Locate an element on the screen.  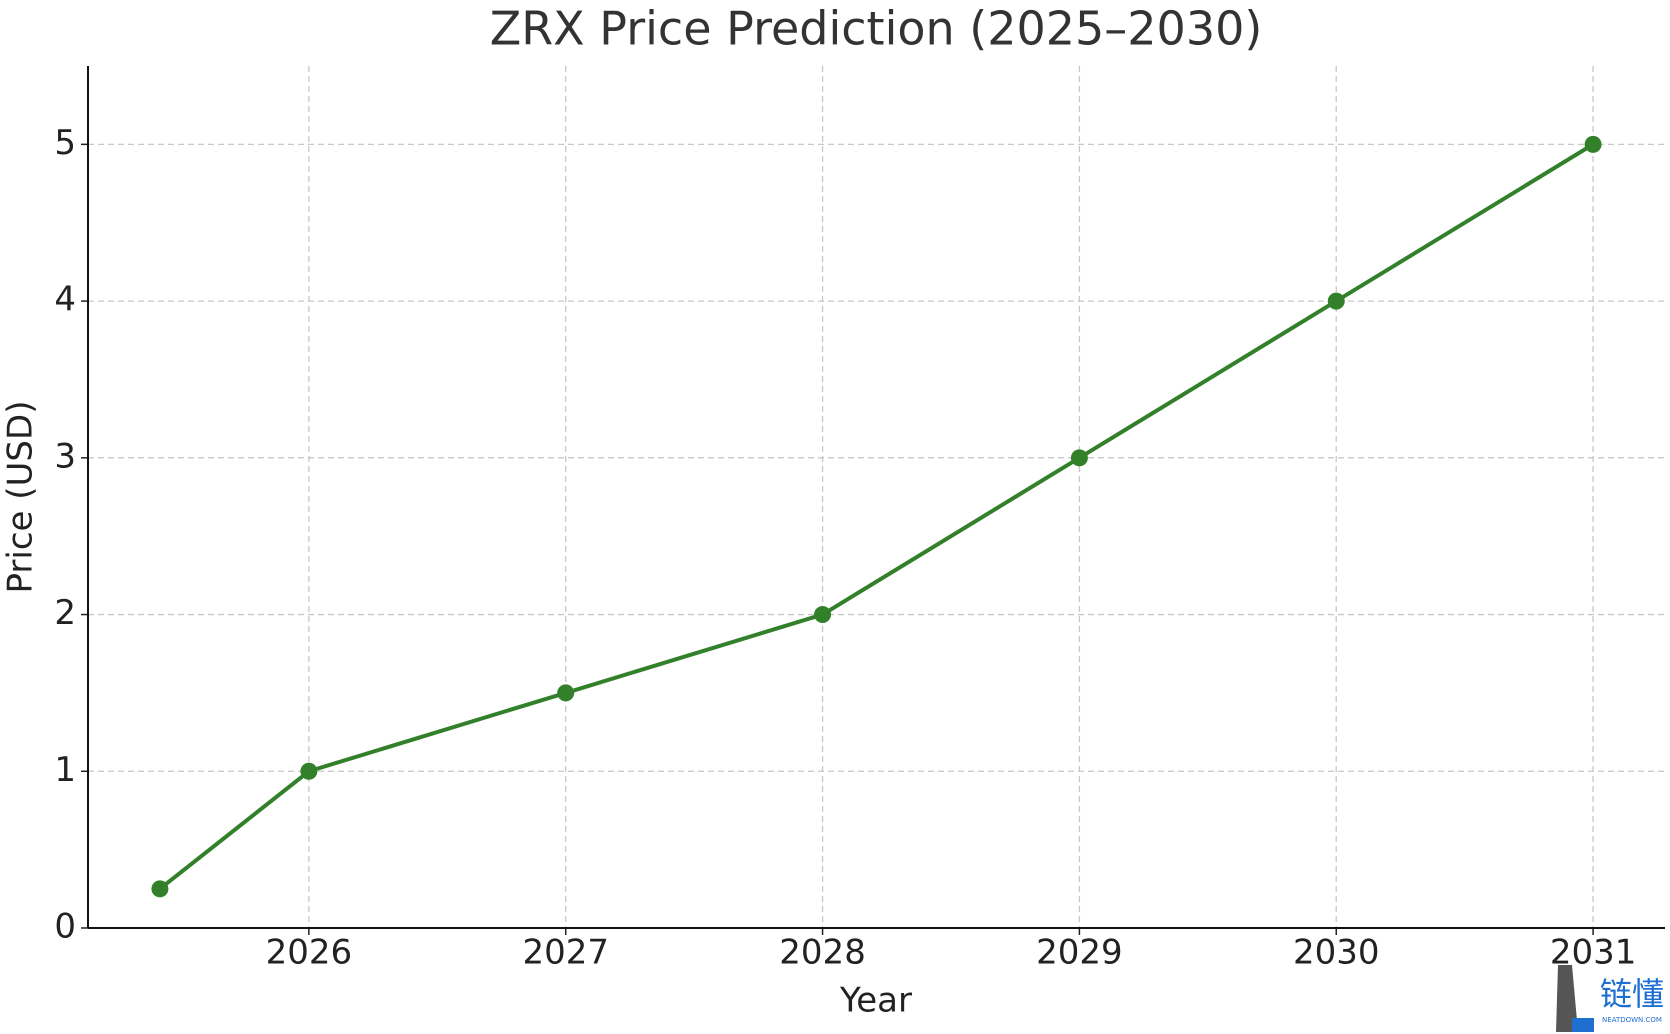
y-tick-label: 1 is located at coordinates (65, 770).